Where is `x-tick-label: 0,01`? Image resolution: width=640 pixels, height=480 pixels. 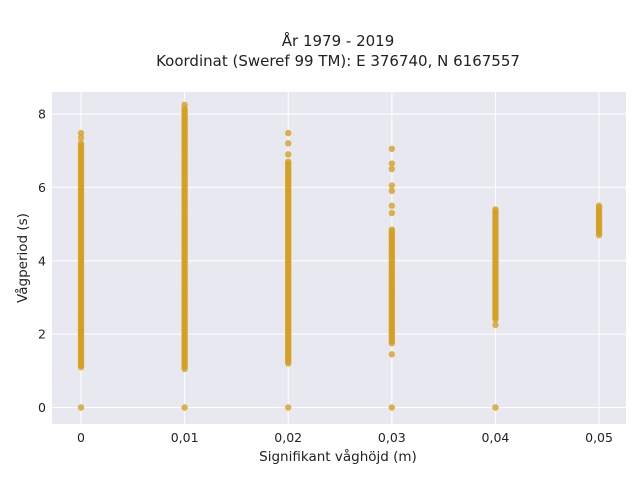
x-tick-label: 0,01 is located at coordinates (185, 437).